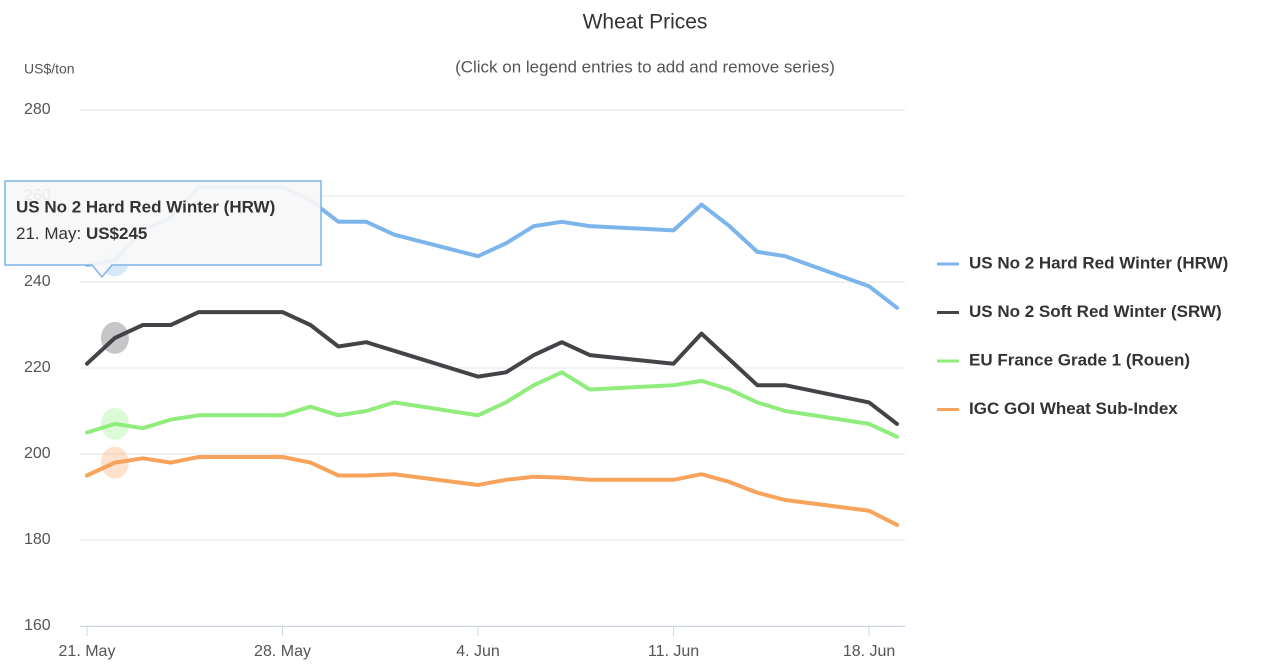  What do you see at coordinates (645, 22) in the screenshot?
I see `chart-title: Wheat Prices` at bounding box center [645, 22].